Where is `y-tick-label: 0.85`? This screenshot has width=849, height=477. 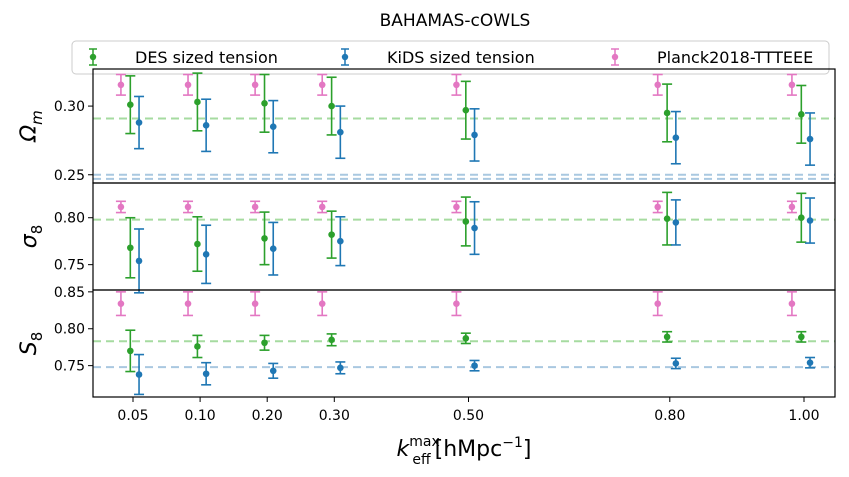 y-tick-label: 0.85 is located at coordinates (69, 293).